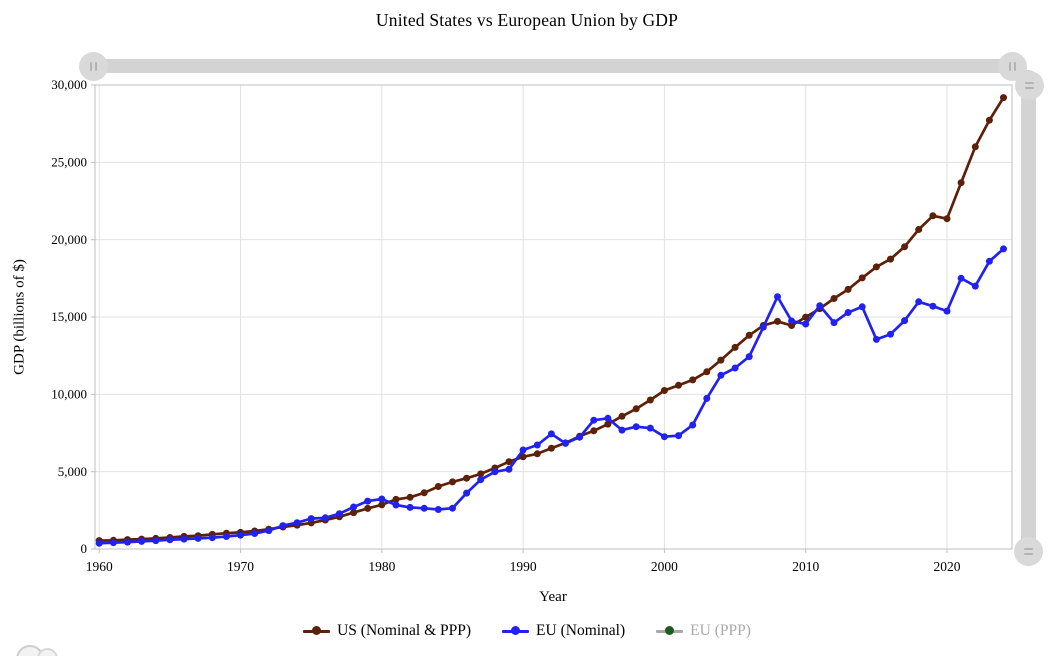  What do you see at coordinates (703, 631) in the screenshot?
I see `legend-item-eu-ppp: EU (PPP)` at bounding box center [703, 631].